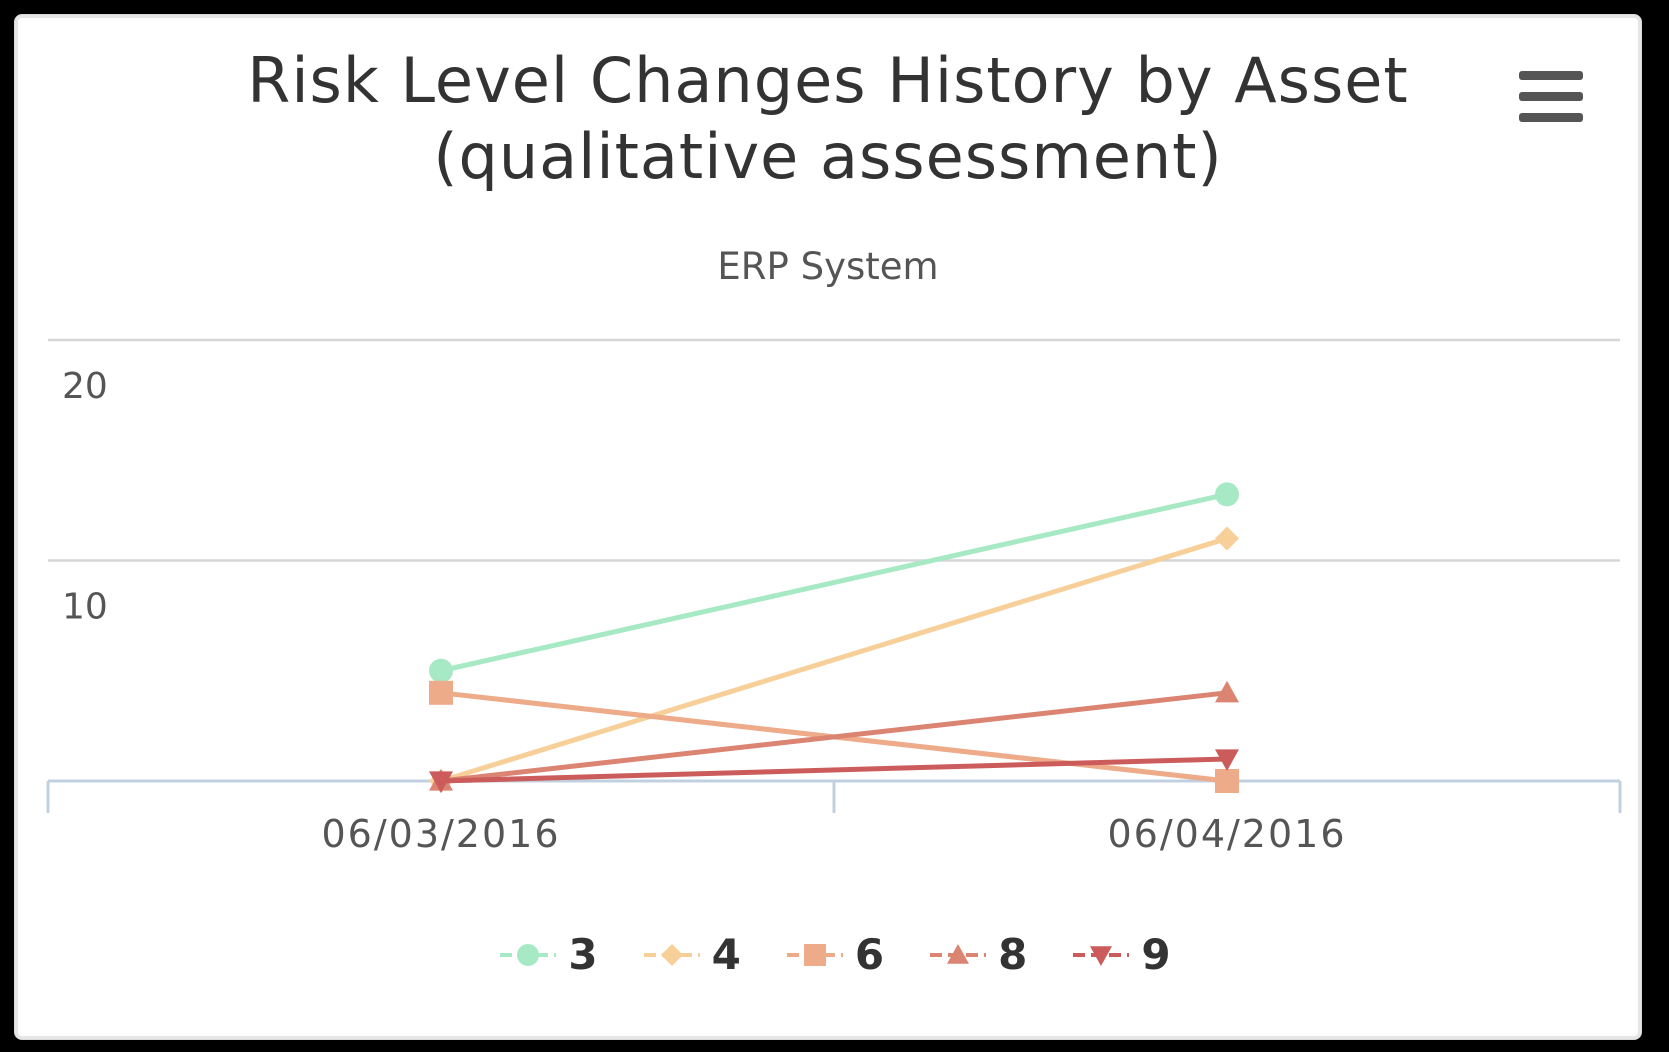 The width and height of the screenshot is (1669, 1052). Describe the element at coordinates (726, 954) in the screenshot. I see `legend-label: 4` at that location.